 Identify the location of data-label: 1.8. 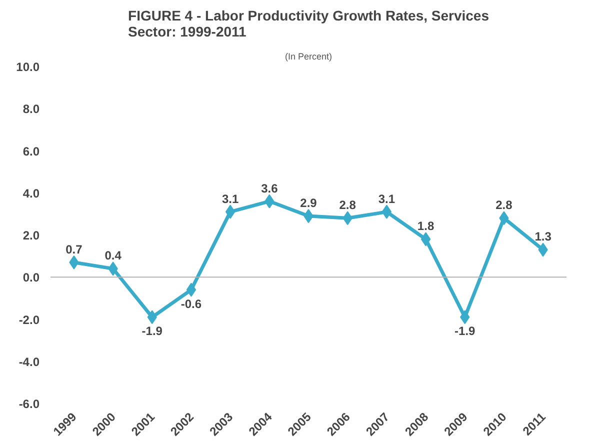
(425, 226).